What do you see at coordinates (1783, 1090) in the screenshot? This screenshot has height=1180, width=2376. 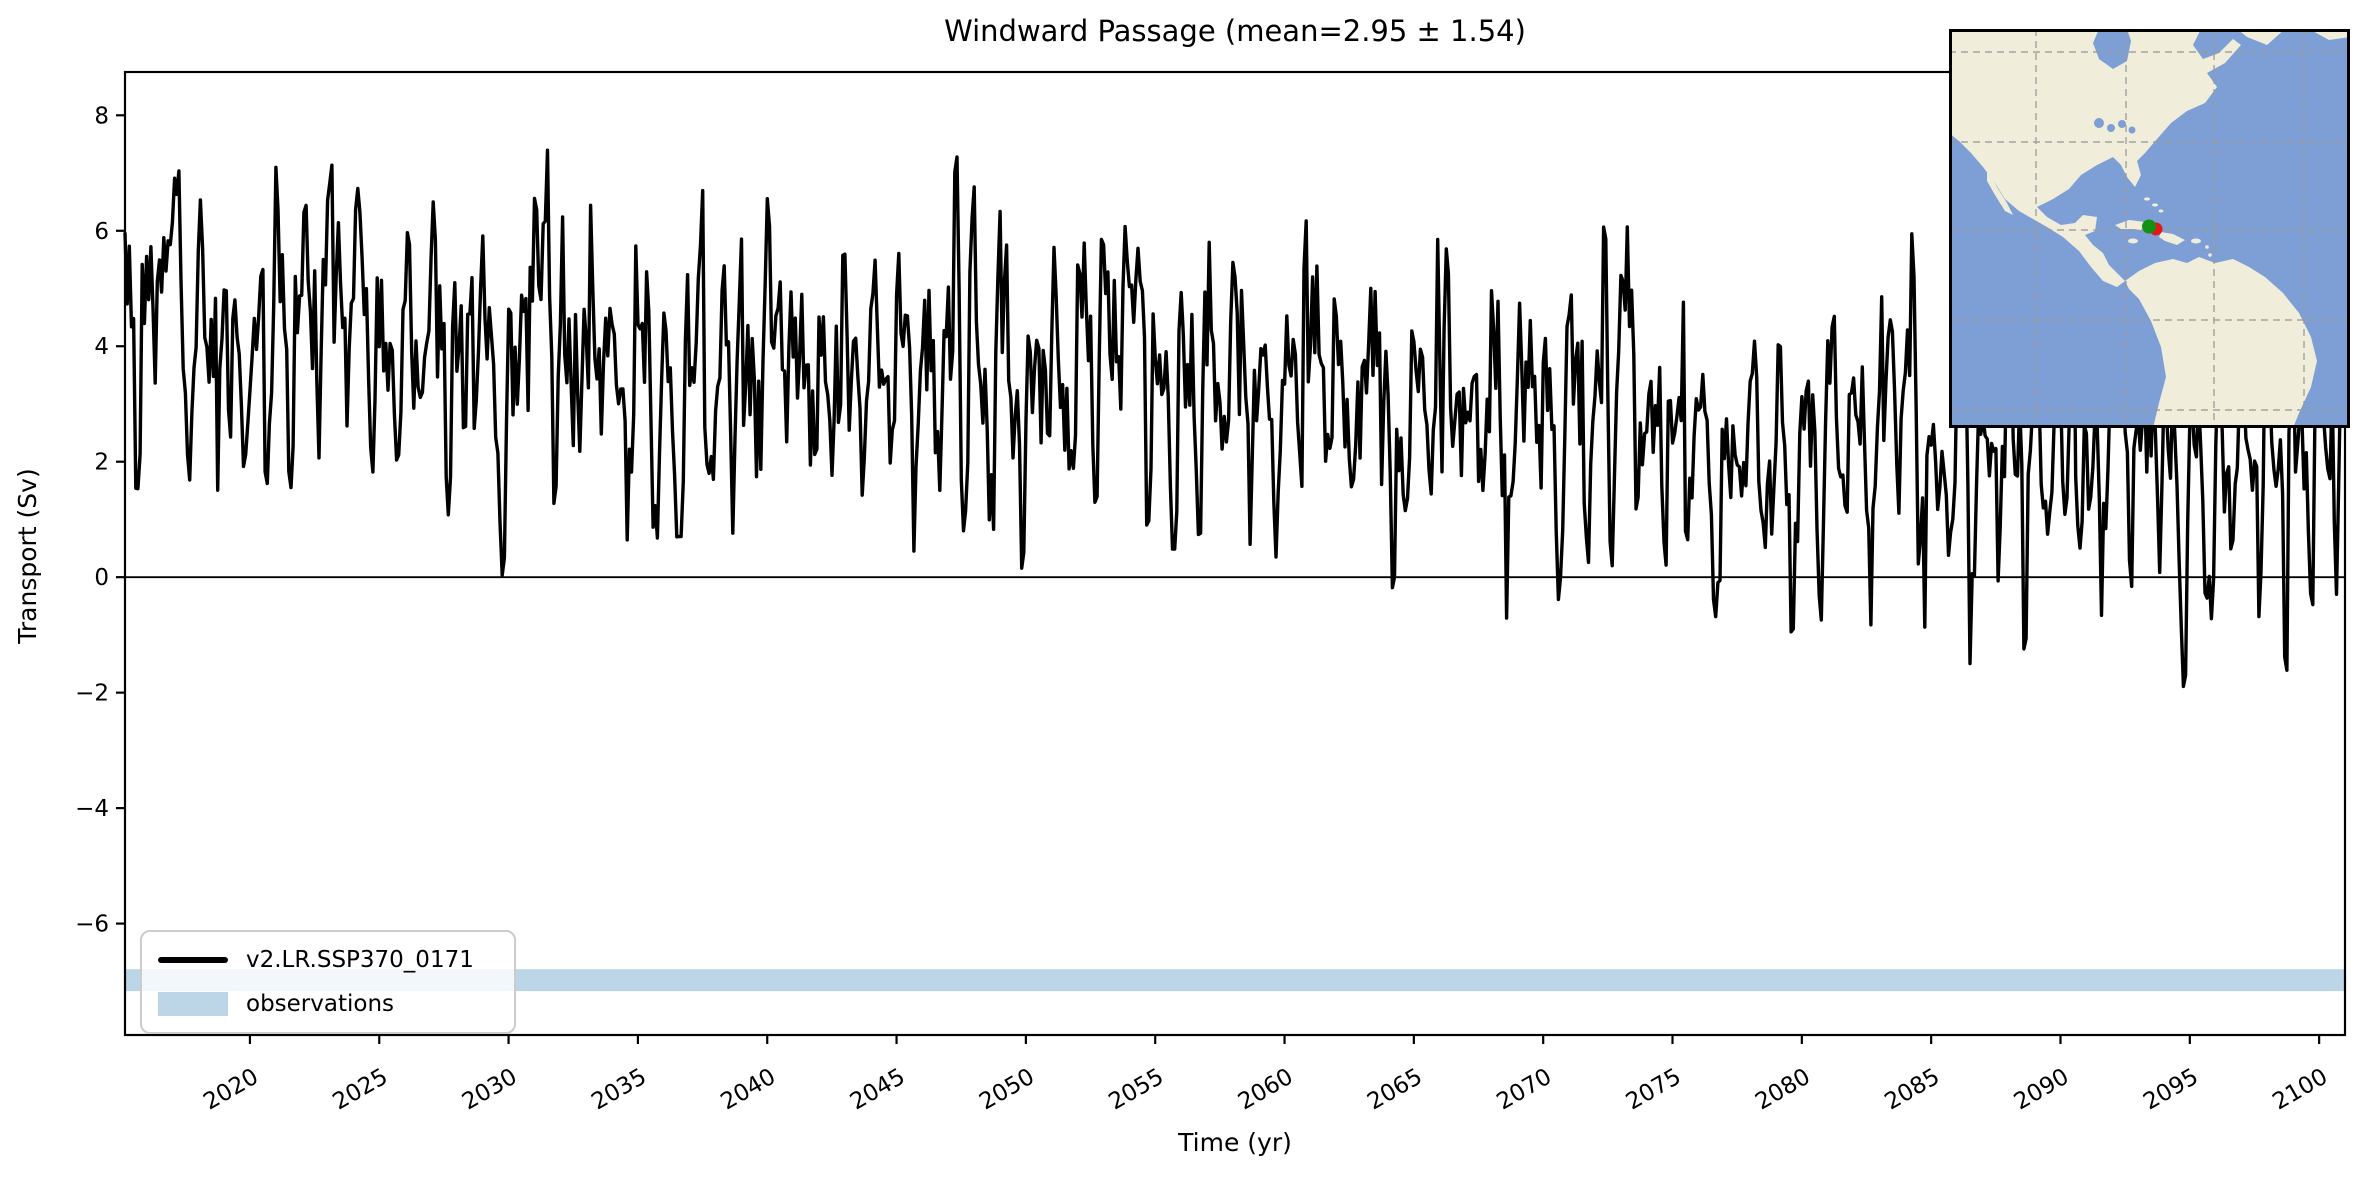 I see `x-tick-label: 2080` at bounding box center [1783, 1090].